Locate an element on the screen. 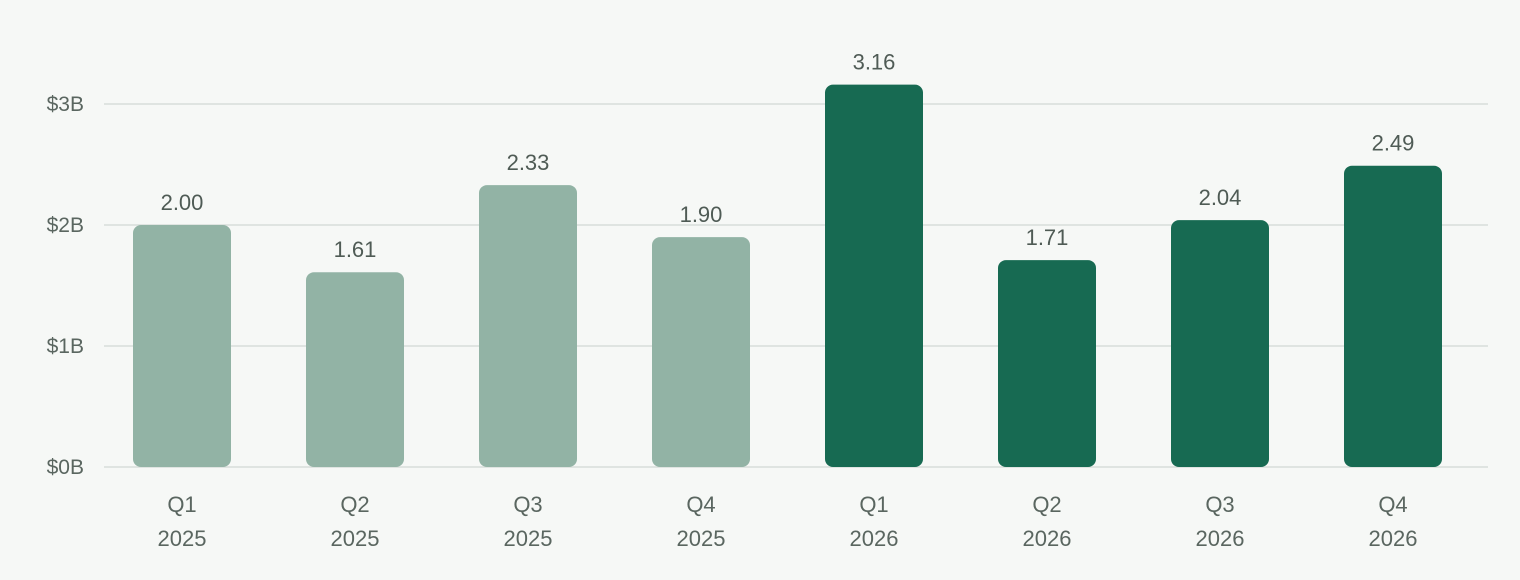 Image resolution: width=1520 pixels, height=580 pixels. y-tick-label: $1B is located at coordinates (65, 346).